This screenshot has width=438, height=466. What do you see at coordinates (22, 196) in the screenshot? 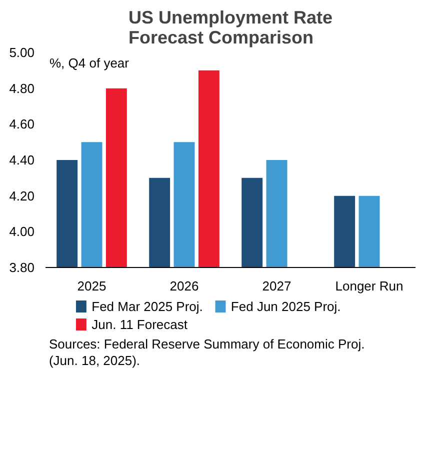
I see `y-tick-label: 4.20` at bounding box center [22, 196].